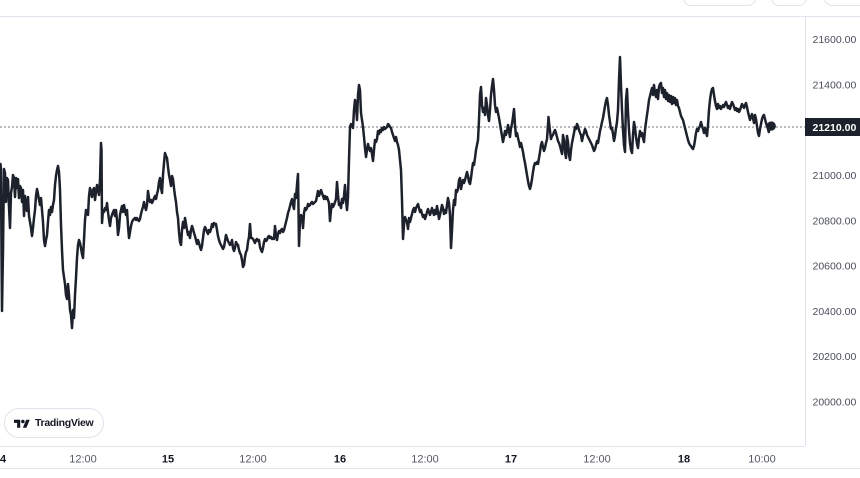  What do you see at coordinates (684, 460) in the screenshot?
I see `svg-text: 18` at bounding box center [684, 460].